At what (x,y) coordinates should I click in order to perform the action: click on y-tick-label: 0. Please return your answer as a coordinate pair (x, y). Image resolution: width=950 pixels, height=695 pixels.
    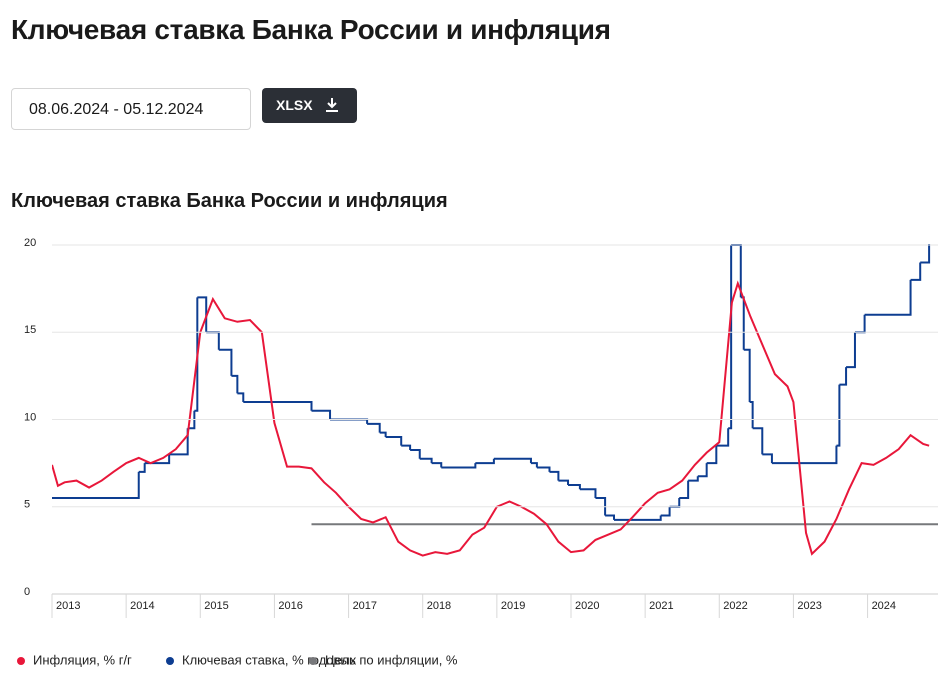
    Looking at the image, I should click on (27, 592).